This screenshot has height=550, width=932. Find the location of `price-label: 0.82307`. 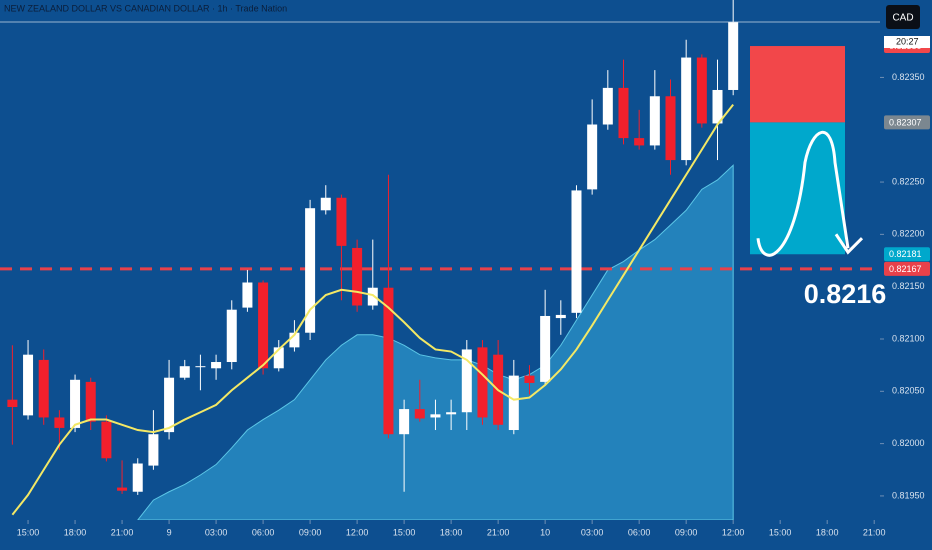

price-label: 0.82307 is located at coordinates (905, 122).